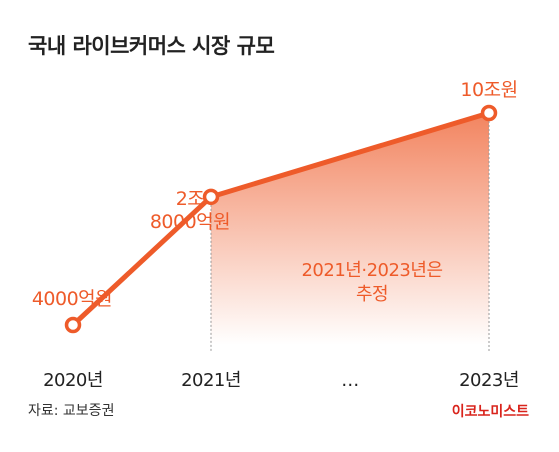 The image size is (559, 452). I want to click on value-label-1-1: 8000억원, so click(190, 222).